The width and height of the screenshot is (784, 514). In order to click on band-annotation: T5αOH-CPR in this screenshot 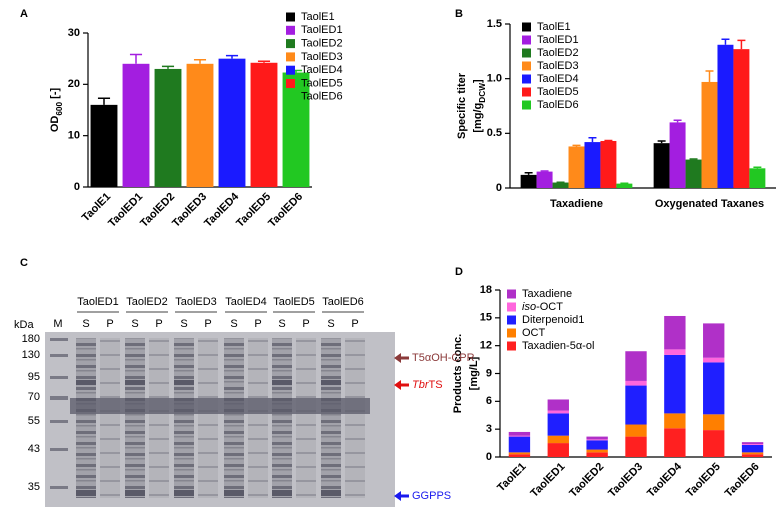, I will do `click(443, 358)`.